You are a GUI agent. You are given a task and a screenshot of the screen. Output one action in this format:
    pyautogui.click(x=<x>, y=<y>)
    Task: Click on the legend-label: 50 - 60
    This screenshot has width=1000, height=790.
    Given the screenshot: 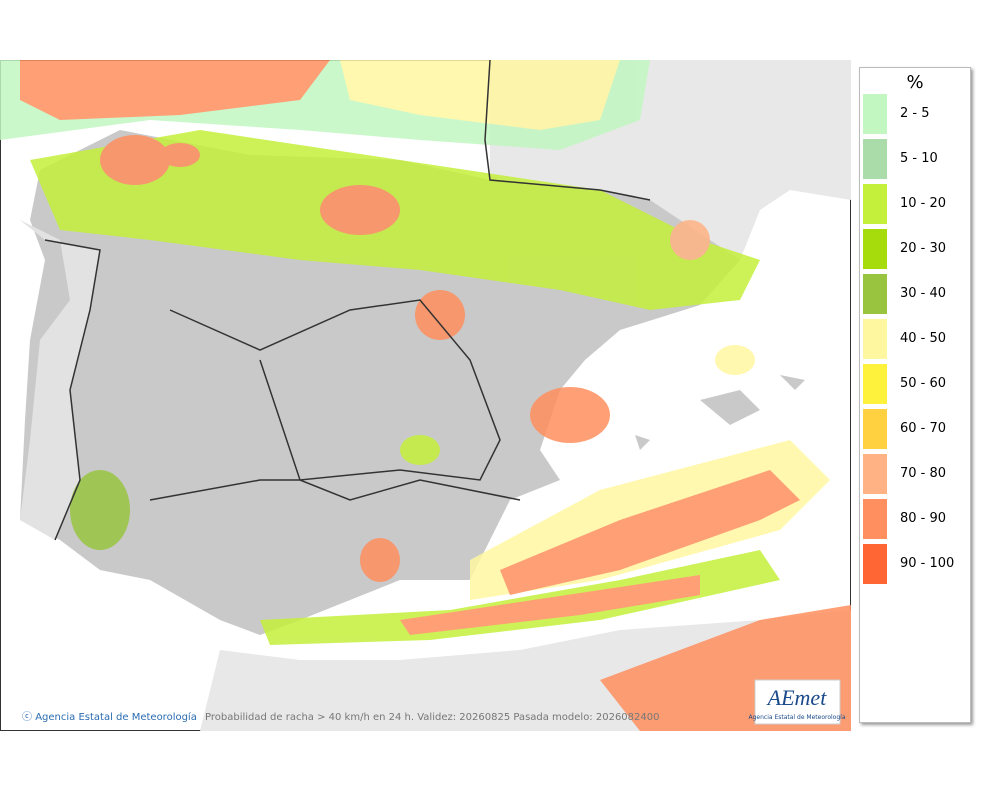 What is the action you would take?
    pyautogui.click(x=923, y=383)
    